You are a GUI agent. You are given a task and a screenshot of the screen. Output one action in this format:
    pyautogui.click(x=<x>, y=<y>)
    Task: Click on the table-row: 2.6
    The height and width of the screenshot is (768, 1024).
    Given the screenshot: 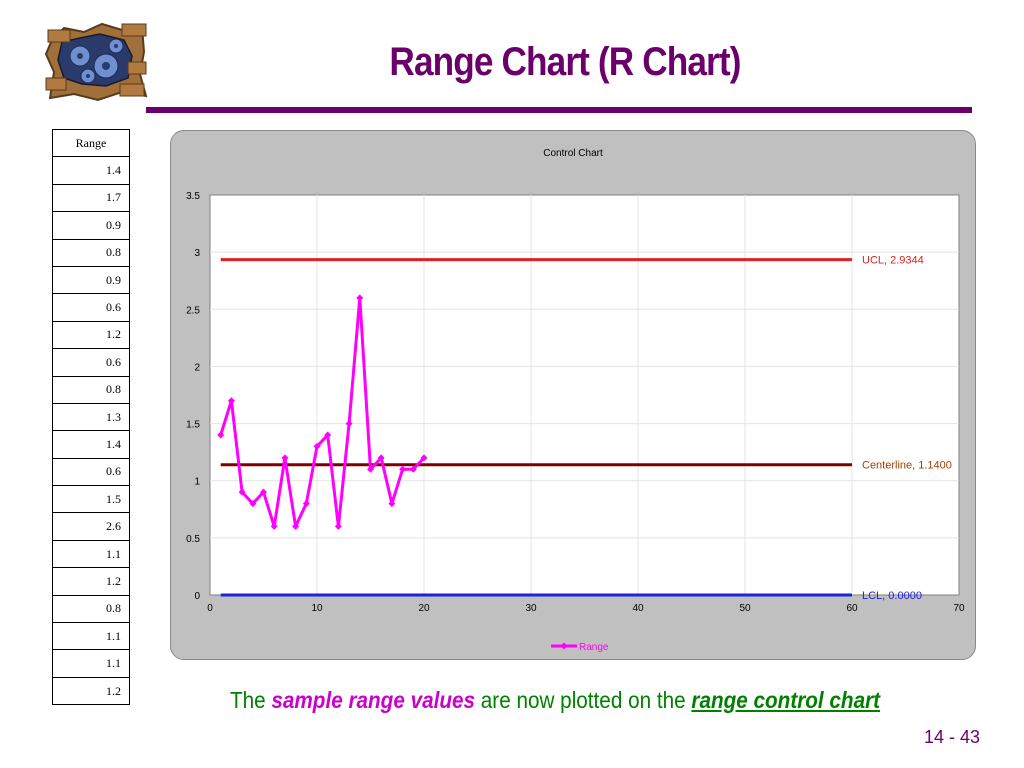 What is the action you would take?
    pyautogui.click(x=91, y=526)
    